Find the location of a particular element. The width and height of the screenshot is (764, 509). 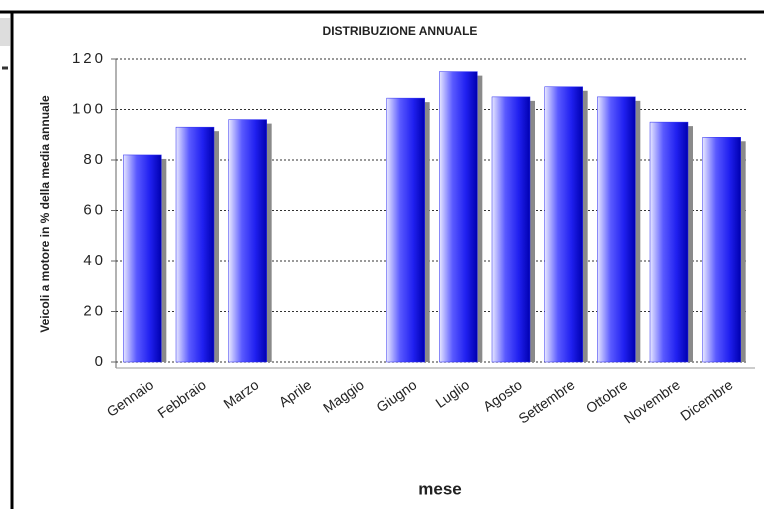

y-tick-label: 120 is located at coordinates (89, 58).